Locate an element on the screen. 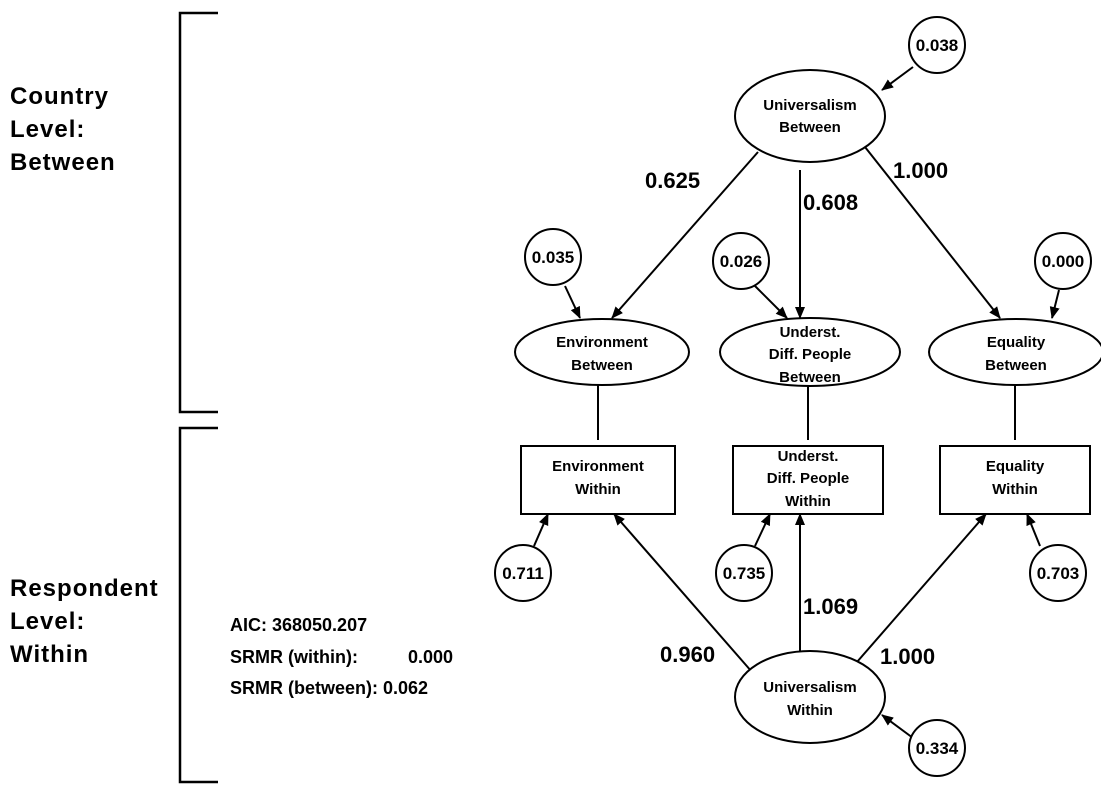 This screenshot has width=1101, height=787. residual-arrow-univ-between is located at coordinates (897, 78).